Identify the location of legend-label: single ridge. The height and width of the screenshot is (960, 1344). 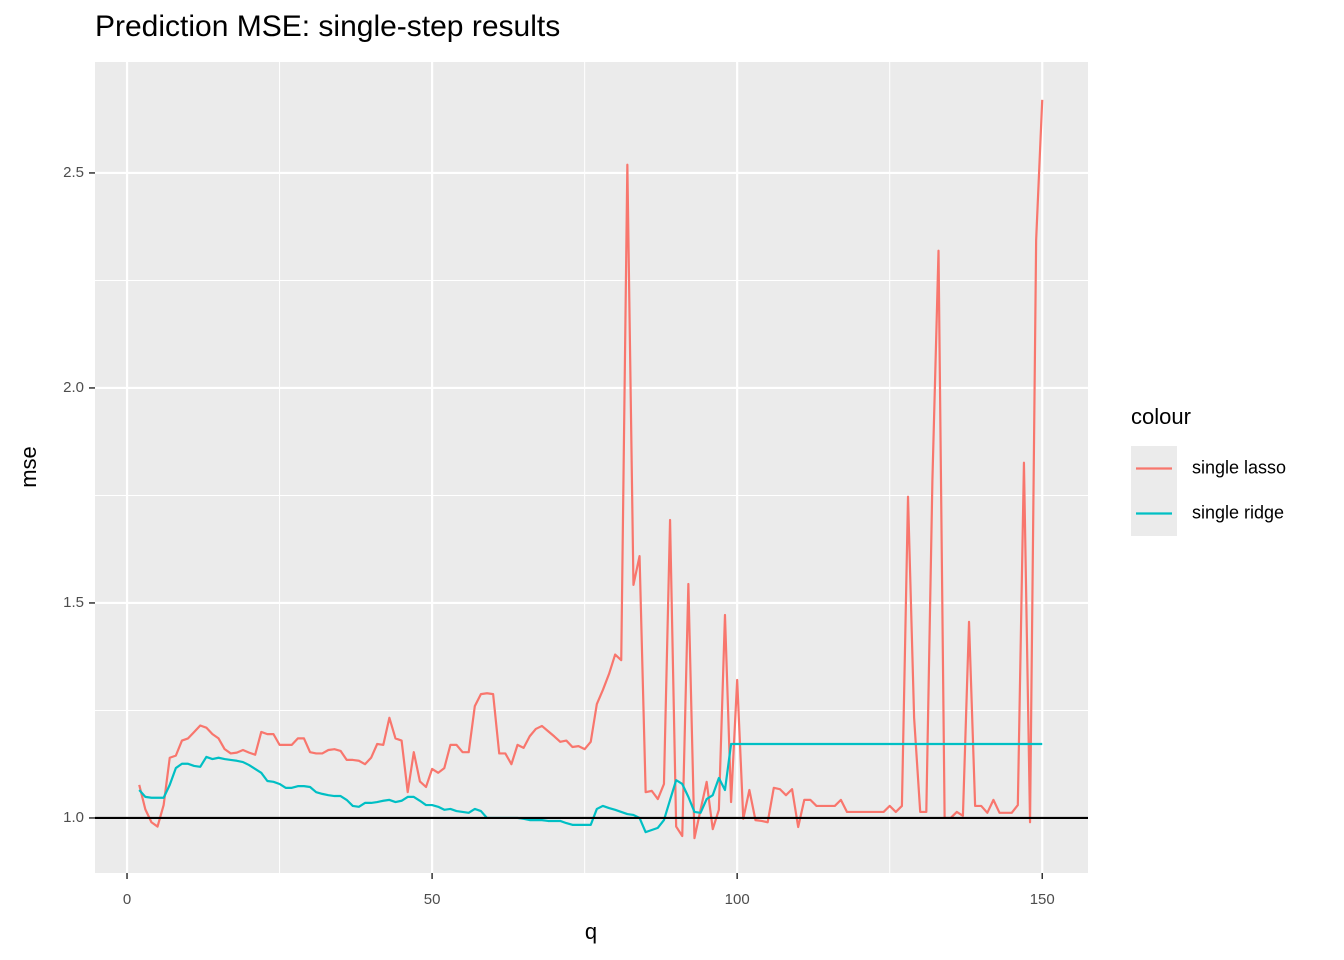
(1238, 512).